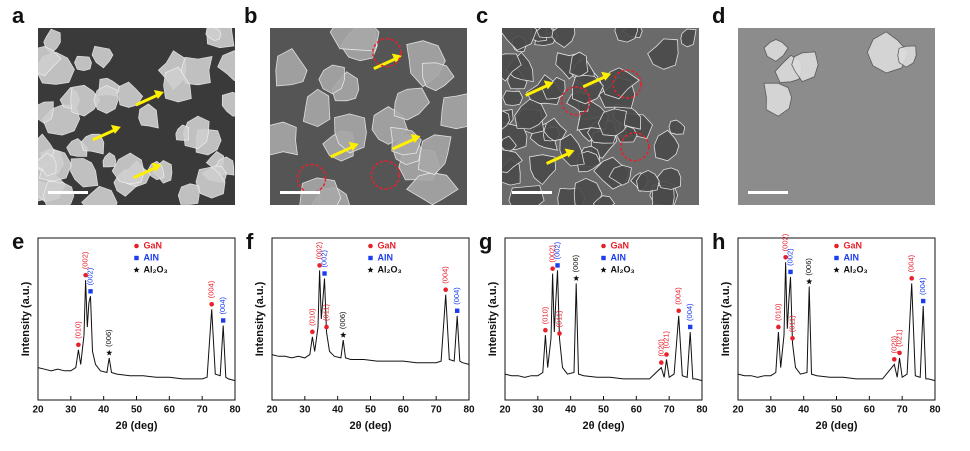  Describe the element at coordinates (804, 410) in the screenshot. I see `x-tick-label: 40` at that location.